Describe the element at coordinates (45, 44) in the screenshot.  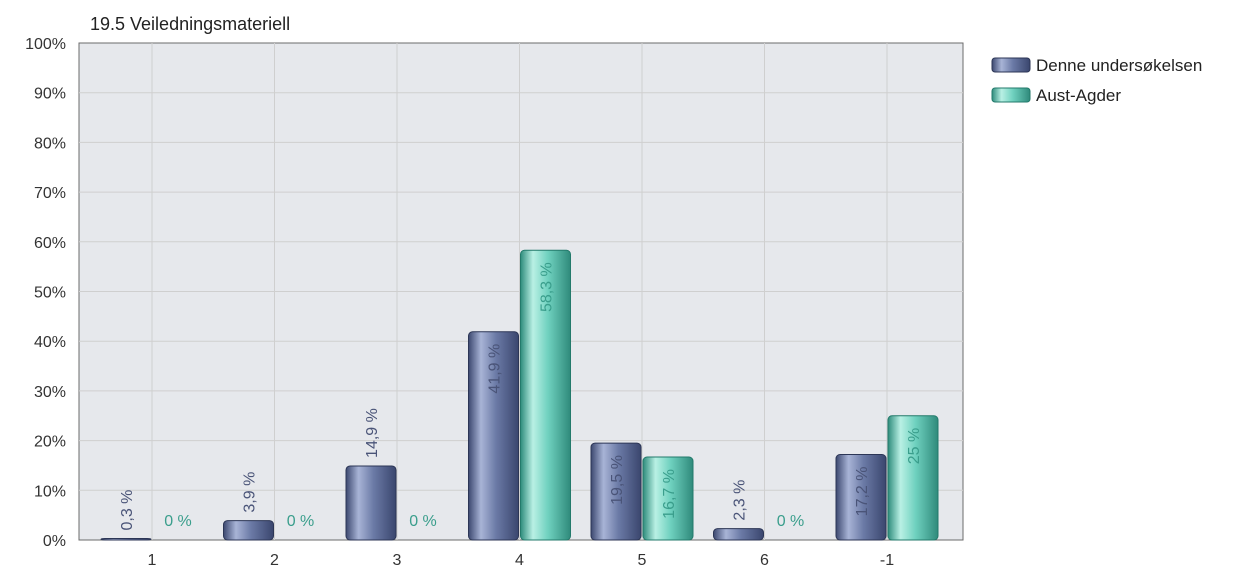
I see `y-tick-label: 100%` at that location.